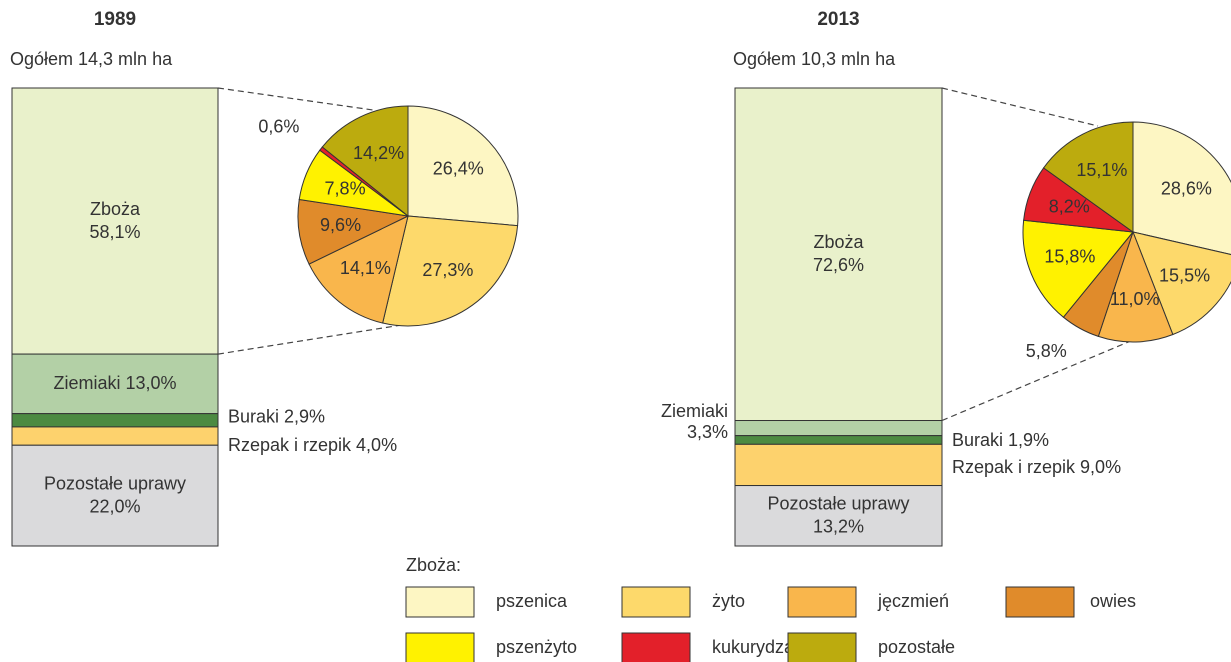  Describe the element at coordinates (1028, 440) in the screenshot. I see `segment-value-label: 1,9%` at that location.